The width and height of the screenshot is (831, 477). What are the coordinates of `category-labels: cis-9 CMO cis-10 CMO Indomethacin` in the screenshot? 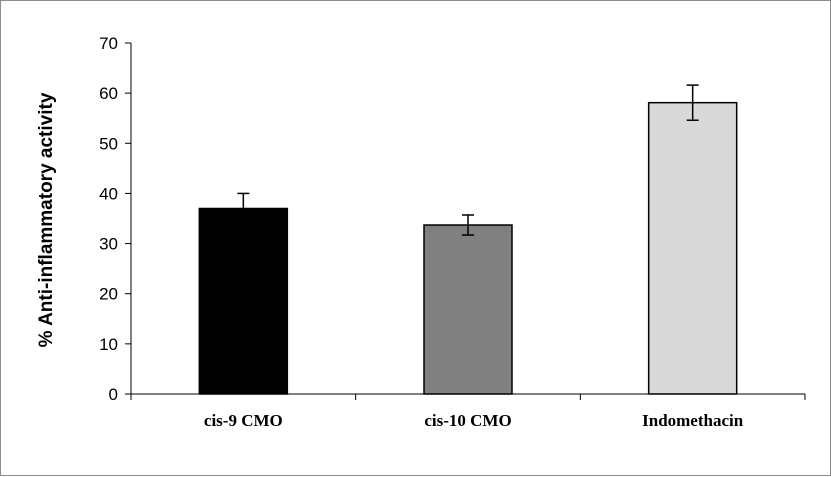 It's located at (474, 420).